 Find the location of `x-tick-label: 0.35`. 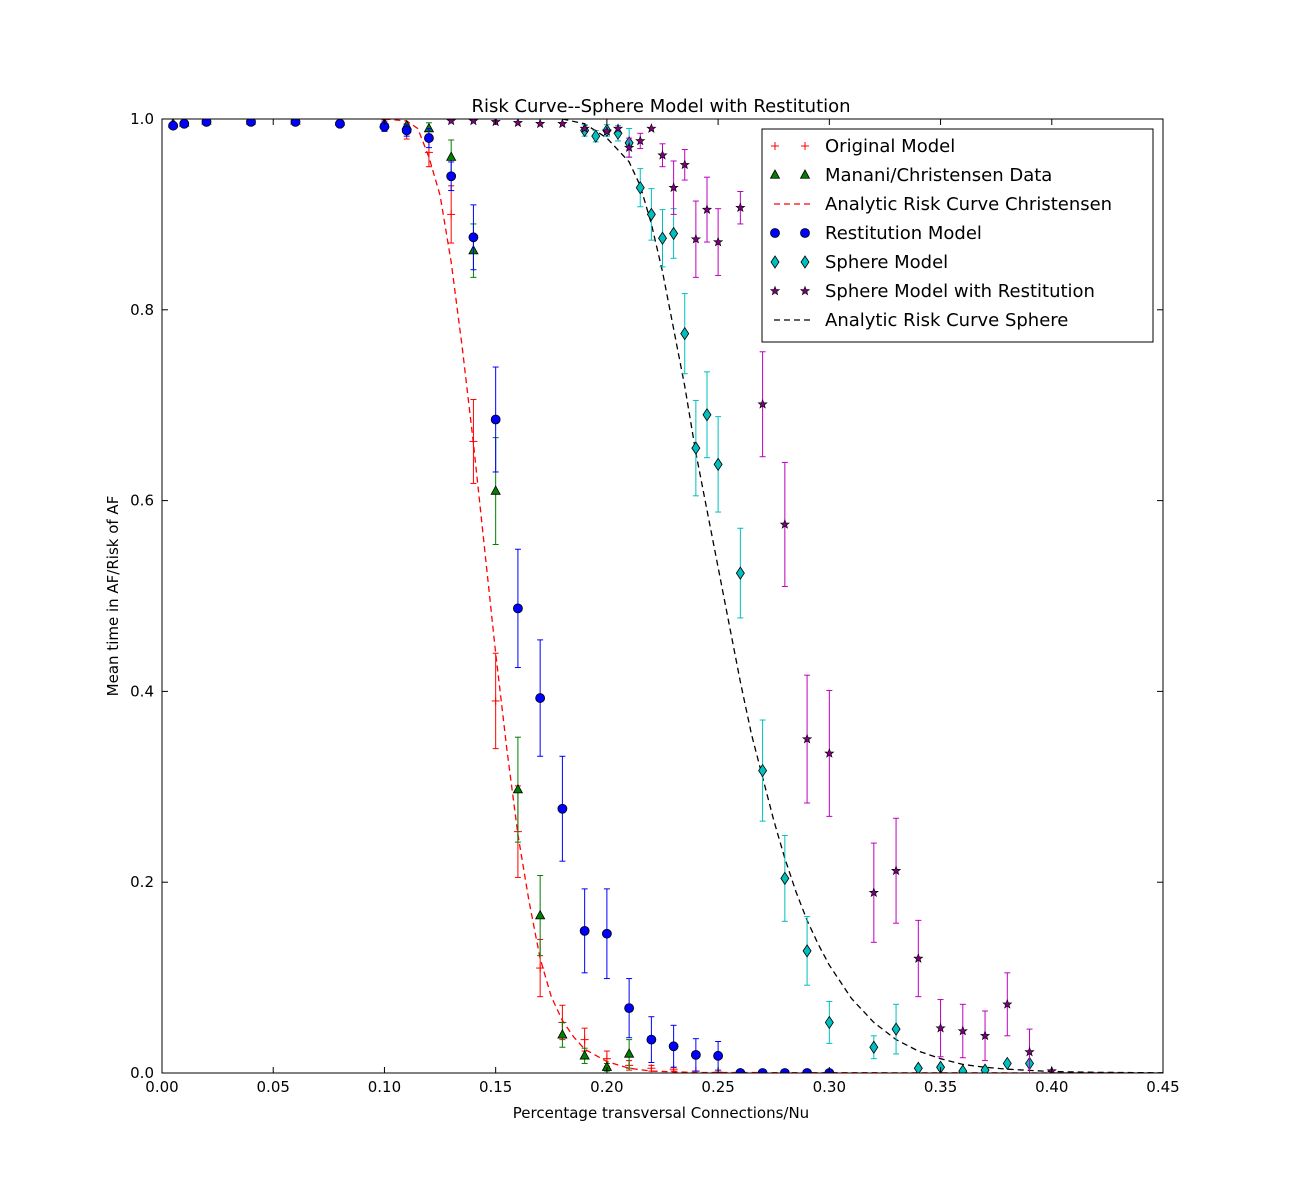

x-tick-label: 0.35 is located at coordinates (940, 1087).